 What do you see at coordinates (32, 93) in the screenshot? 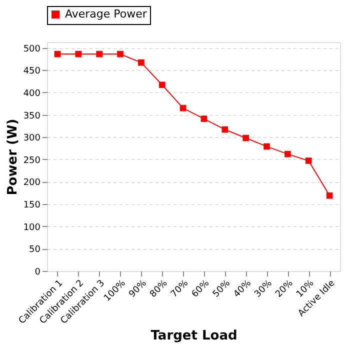
I see `y-tick-label: 400` at bounding box center [32, 93].